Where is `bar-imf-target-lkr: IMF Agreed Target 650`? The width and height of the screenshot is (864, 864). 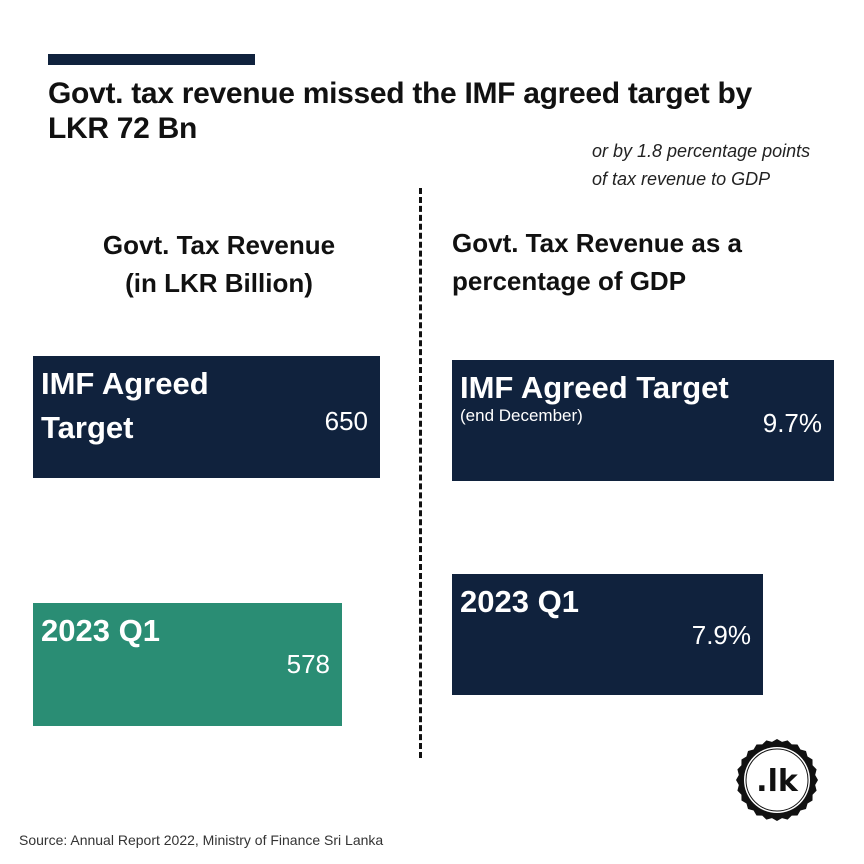
bar-imf-target-lkr: IMF Agreed Target 650 is located at coordinates (206, 417).